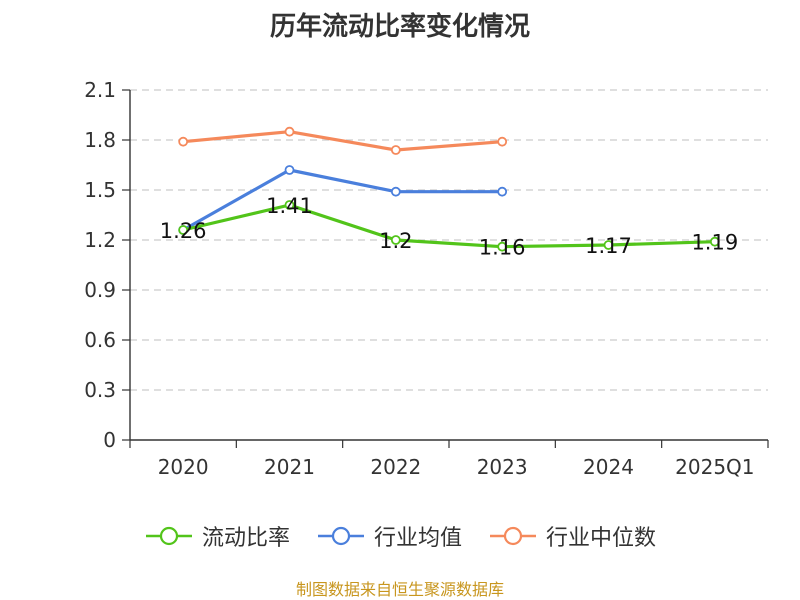  I want to click on x-tick-label: 2024, so click(608, 467).